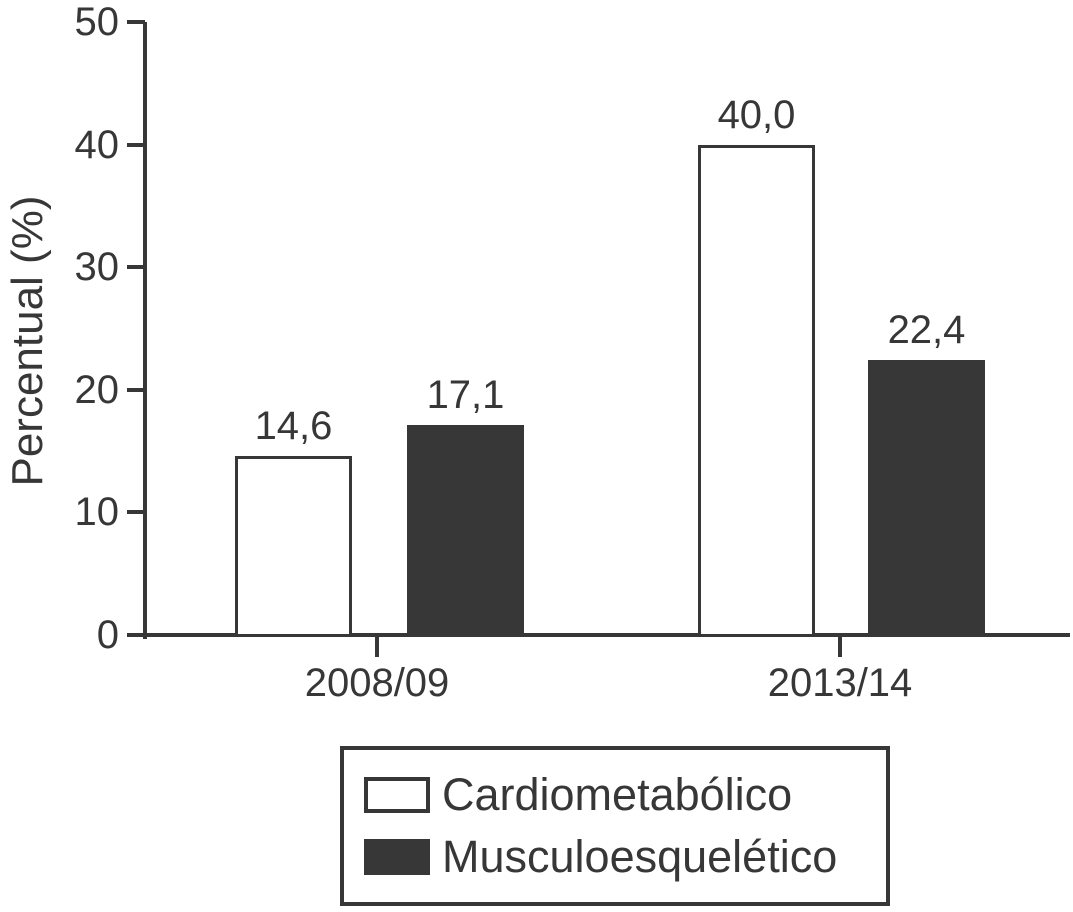 The width and height of the screenshot is (1073, 912). I want to click on y-axis-line, so click(145, 330).